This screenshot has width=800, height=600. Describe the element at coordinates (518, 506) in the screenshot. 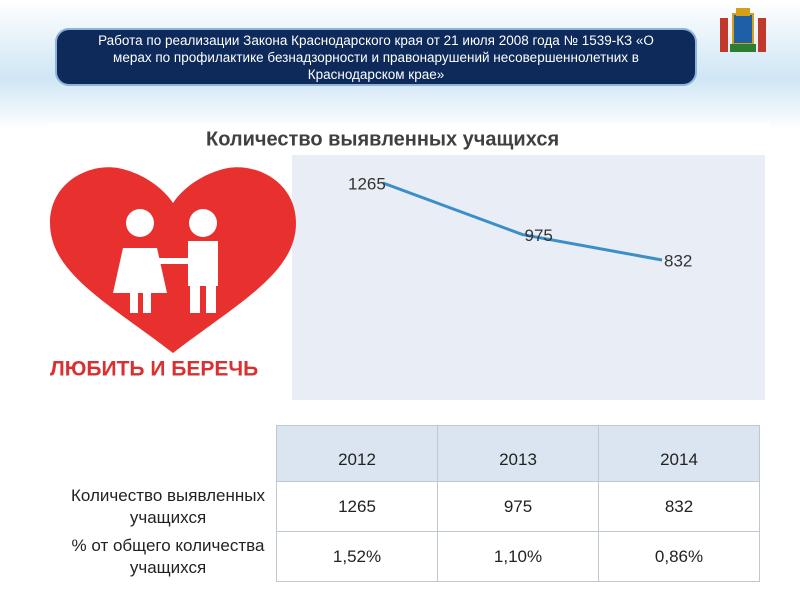

I see `cell: 975` at that location.